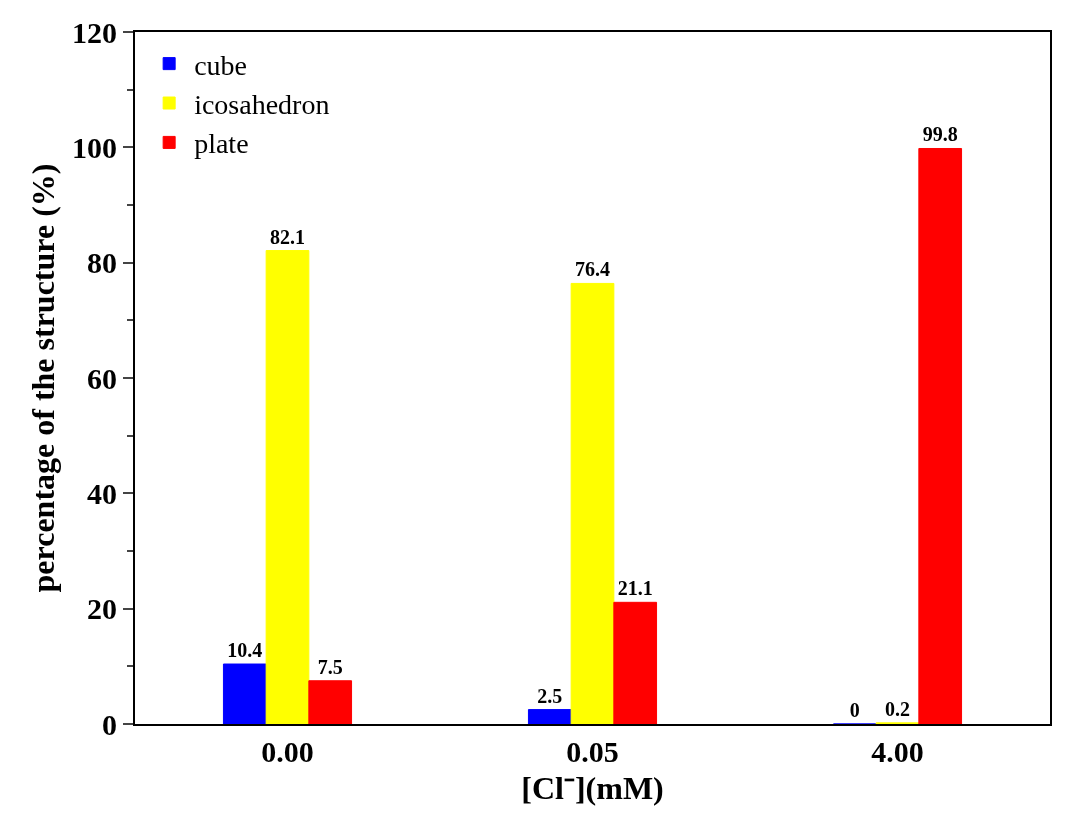  Describe the element at coordinates (635, 588) in the screenshot. I see `data-label: 21.1` at that location.